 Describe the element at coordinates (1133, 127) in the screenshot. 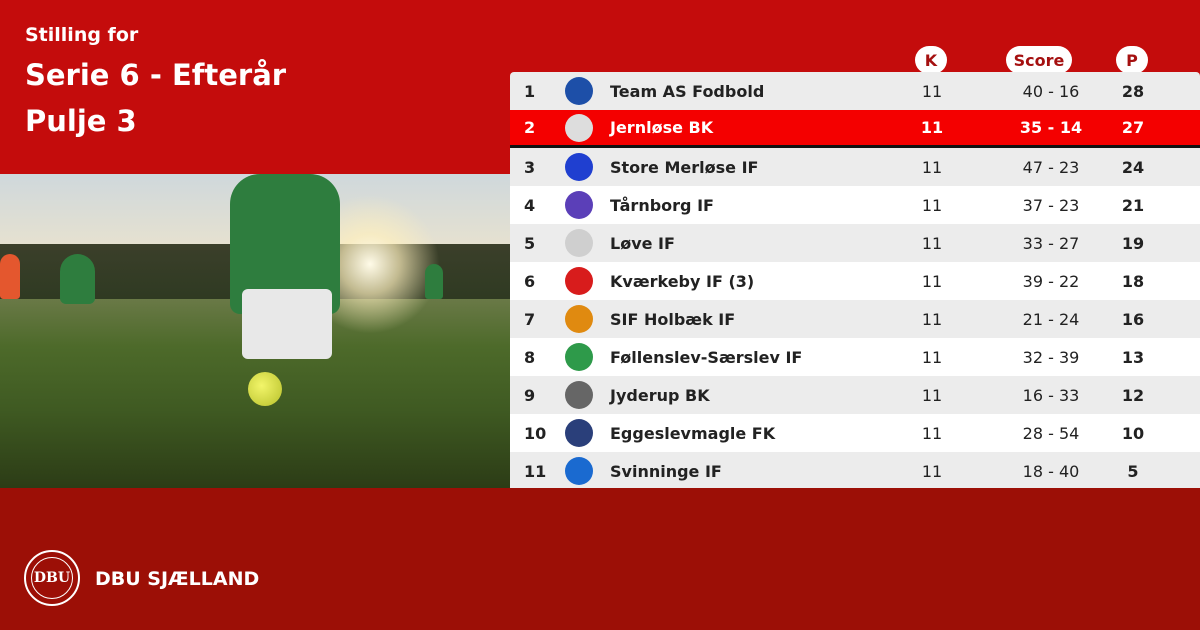

I see `points: 27` at that location.